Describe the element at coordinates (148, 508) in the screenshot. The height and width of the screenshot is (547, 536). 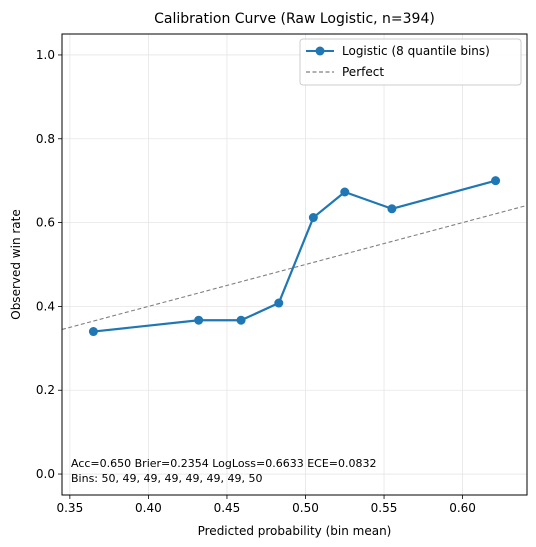
I see `x-tick-label: 0.40` at that location.